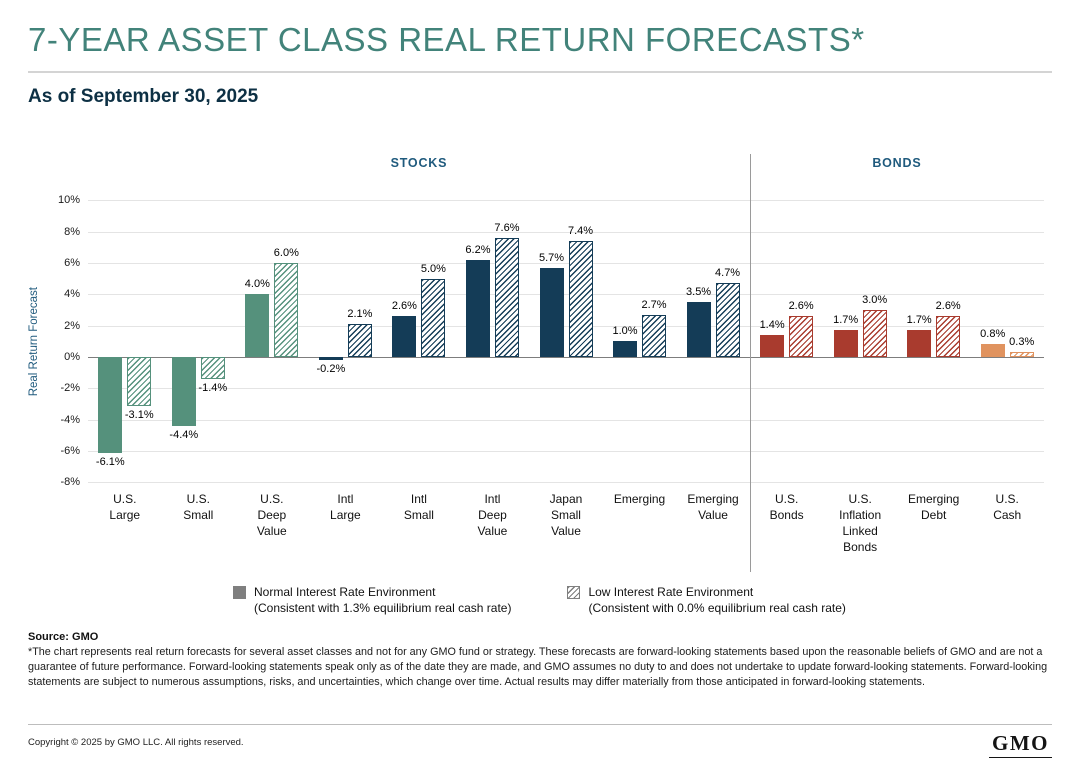  Describe the element at coordinates (72, 356) in the screenshot. I see `y-tick-label: 0%` at that location.